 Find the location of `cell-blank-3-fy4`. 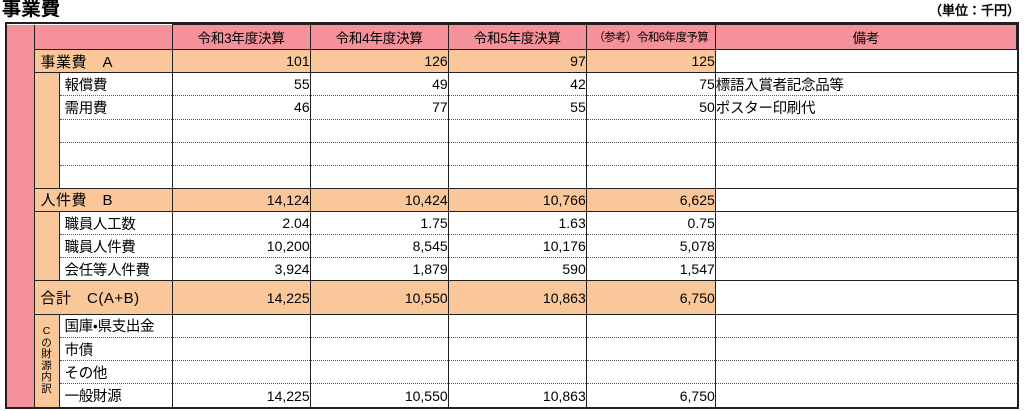

cell-blank-3-fy4 is located at coordinates (379, 177).